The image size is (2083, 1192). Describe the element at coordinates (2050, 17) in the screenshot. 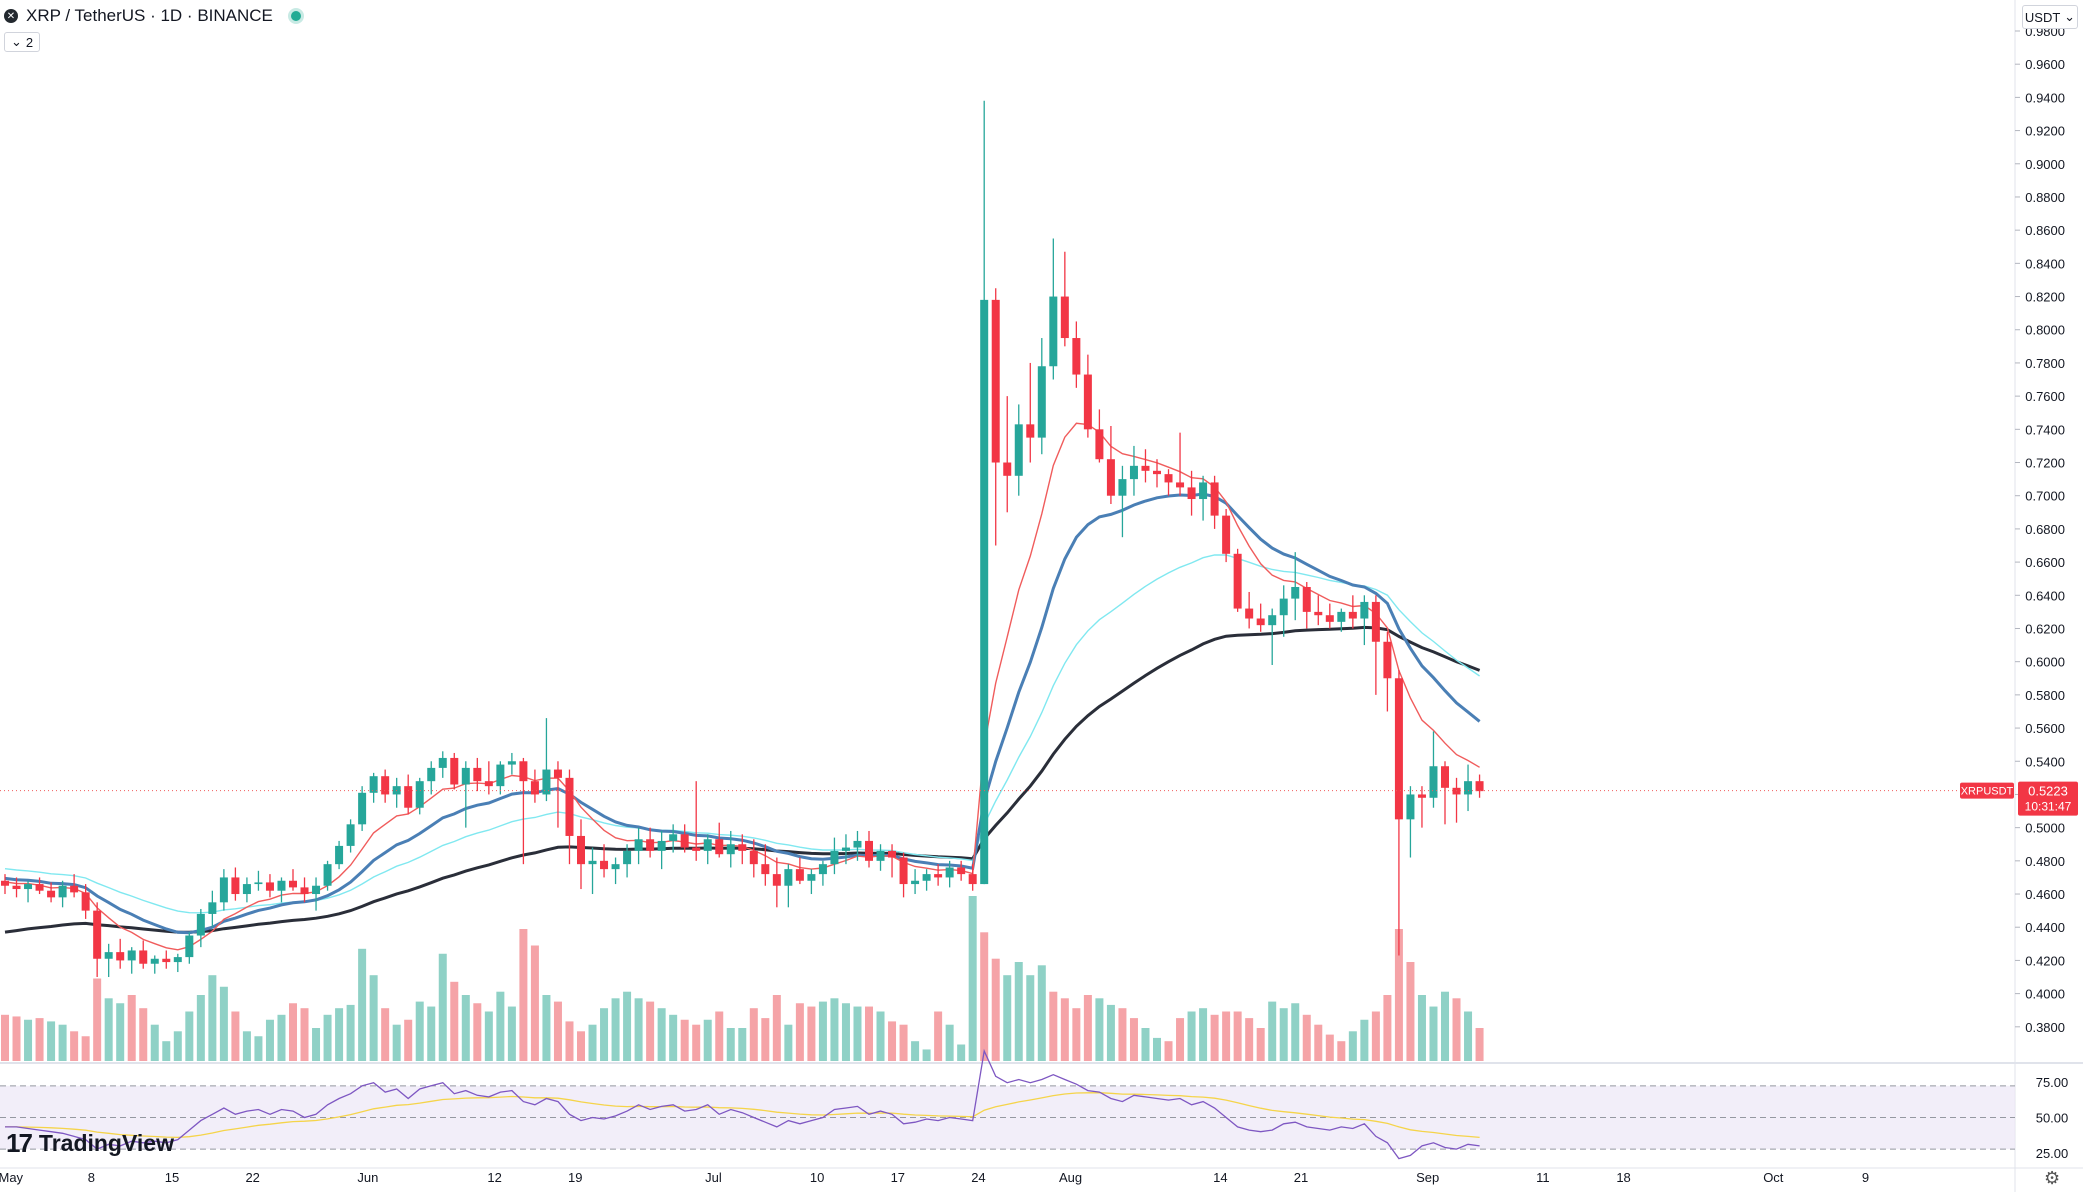

I see `currency-select: USDT ⌄` at that location.